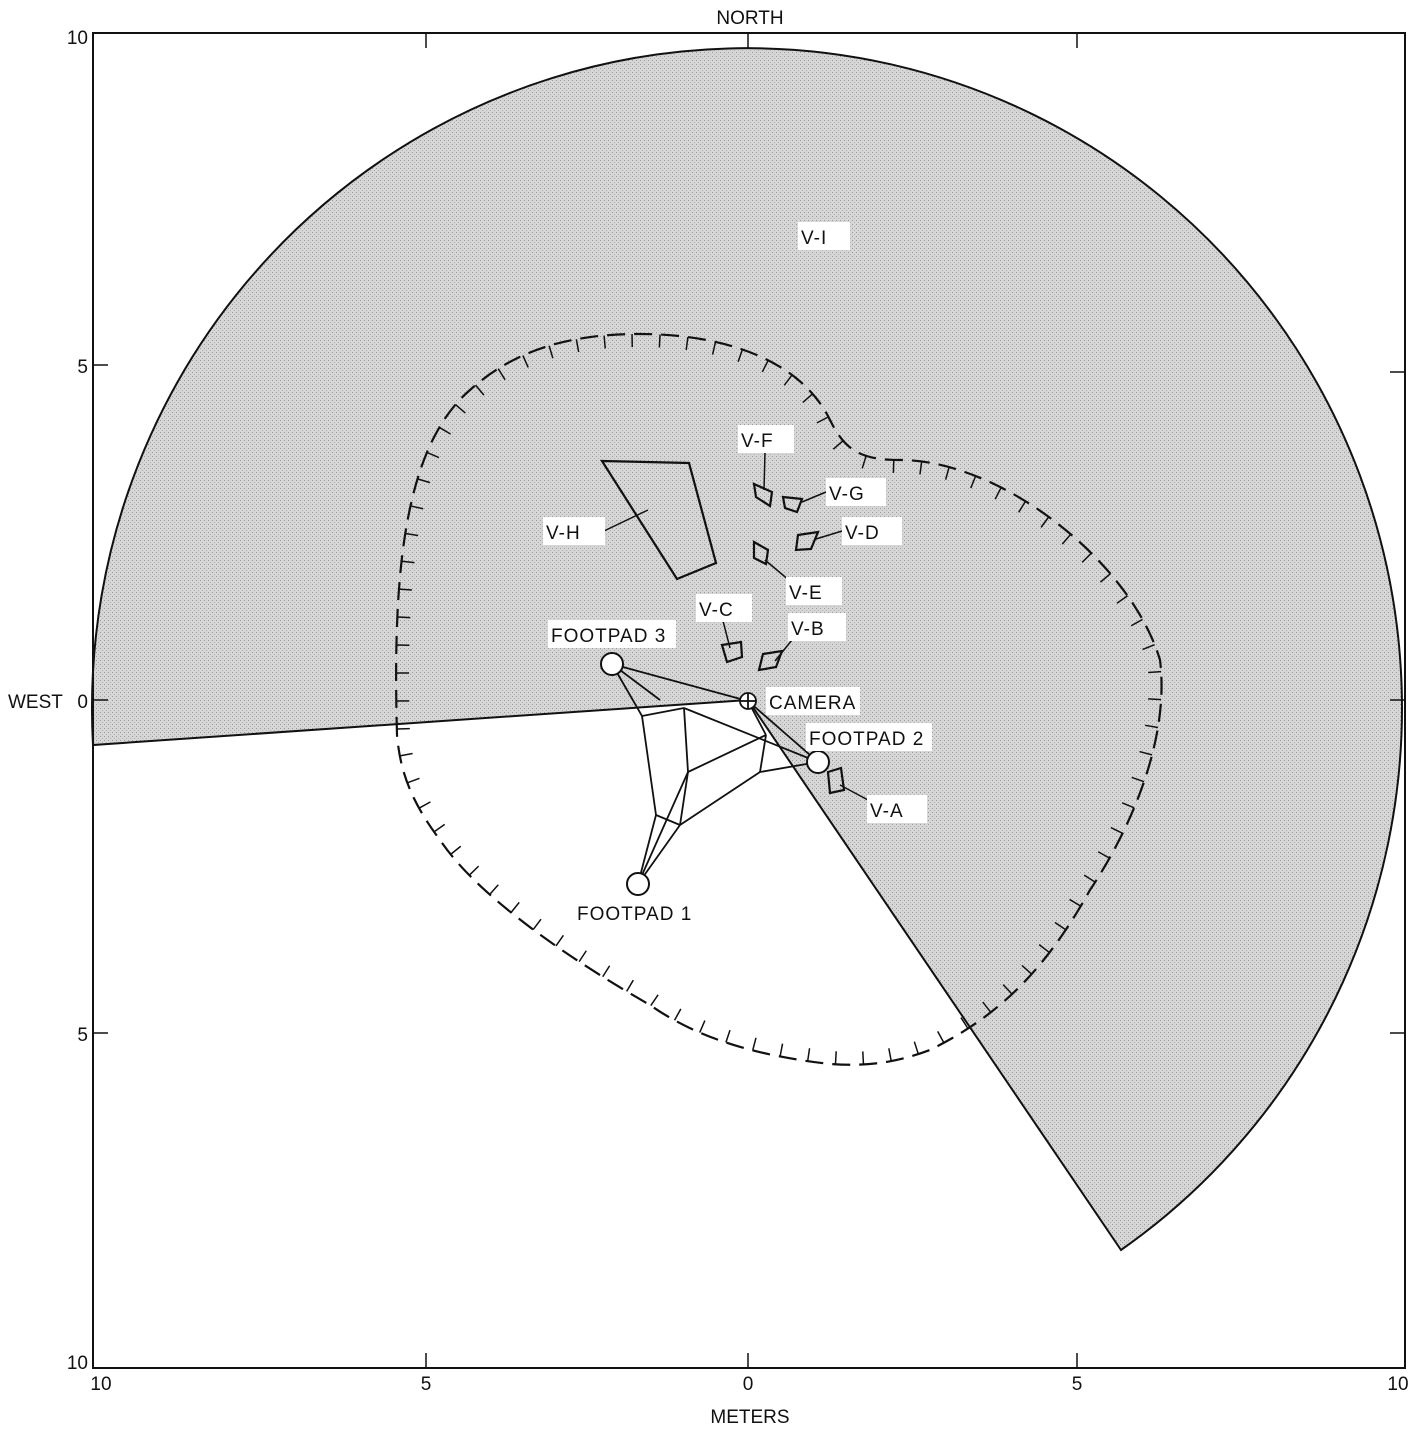  Describe the element at coordinates (748, 1384) in the screenshot. I see `x-tick-label: 0` at that location.